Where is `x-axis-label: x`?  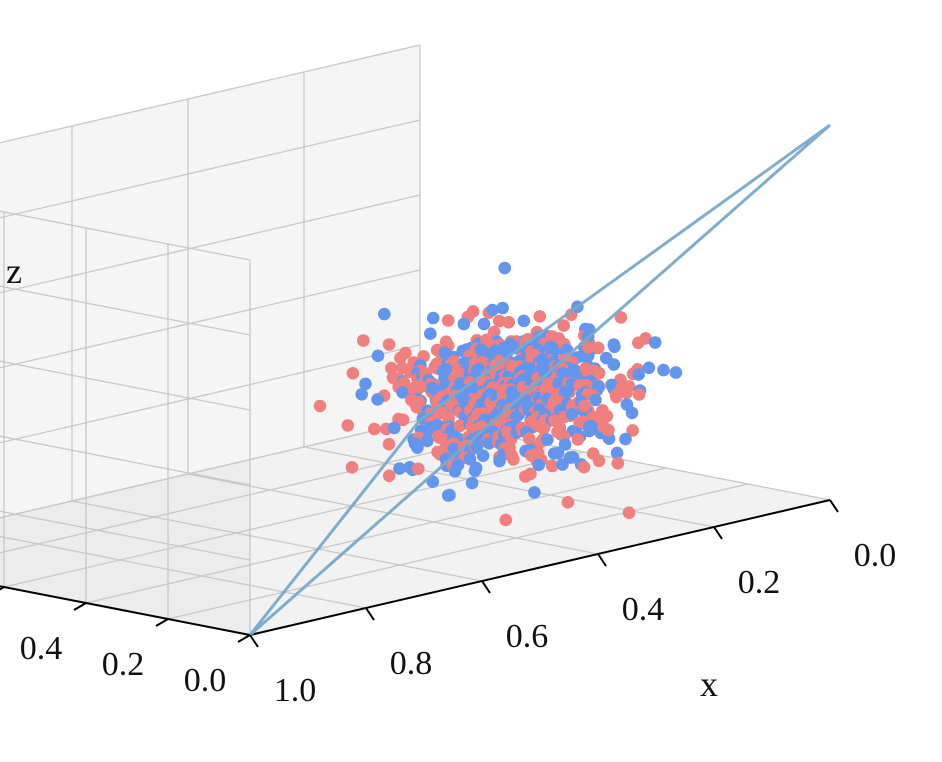
x-axis-label: x is located at coordinates (709, 684).